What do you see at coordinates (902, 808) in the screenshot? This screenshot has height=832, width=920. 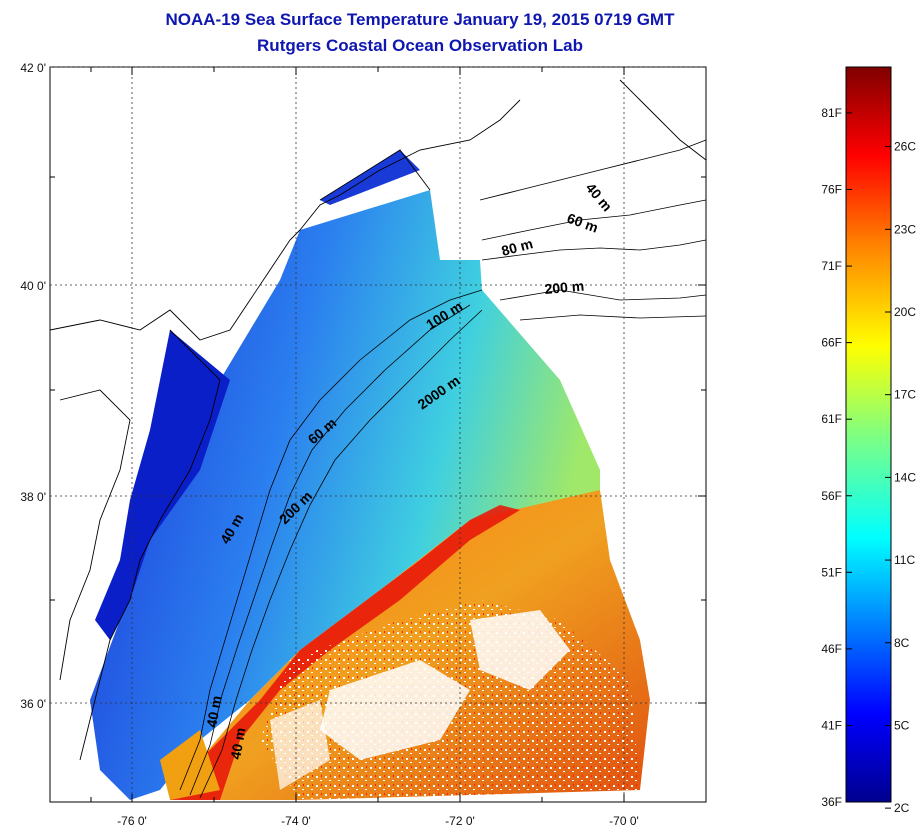 I see `colorbar-label-c: 2C` at bounding box center [902, 808].